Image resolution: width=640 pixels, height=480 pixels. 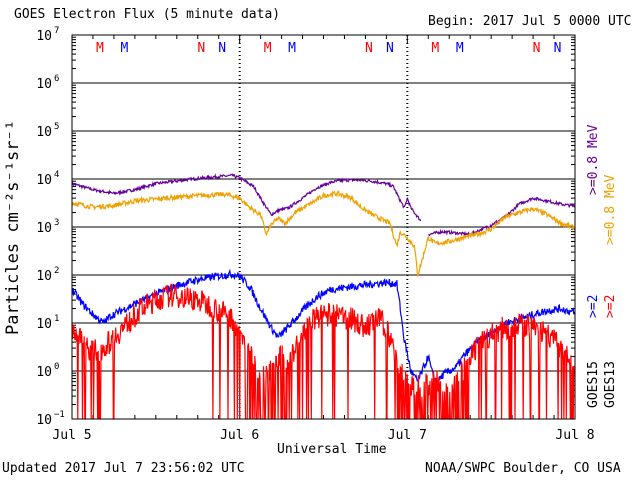 I want to click on y-tick-exponent: 6, so click(x=56, y=79).